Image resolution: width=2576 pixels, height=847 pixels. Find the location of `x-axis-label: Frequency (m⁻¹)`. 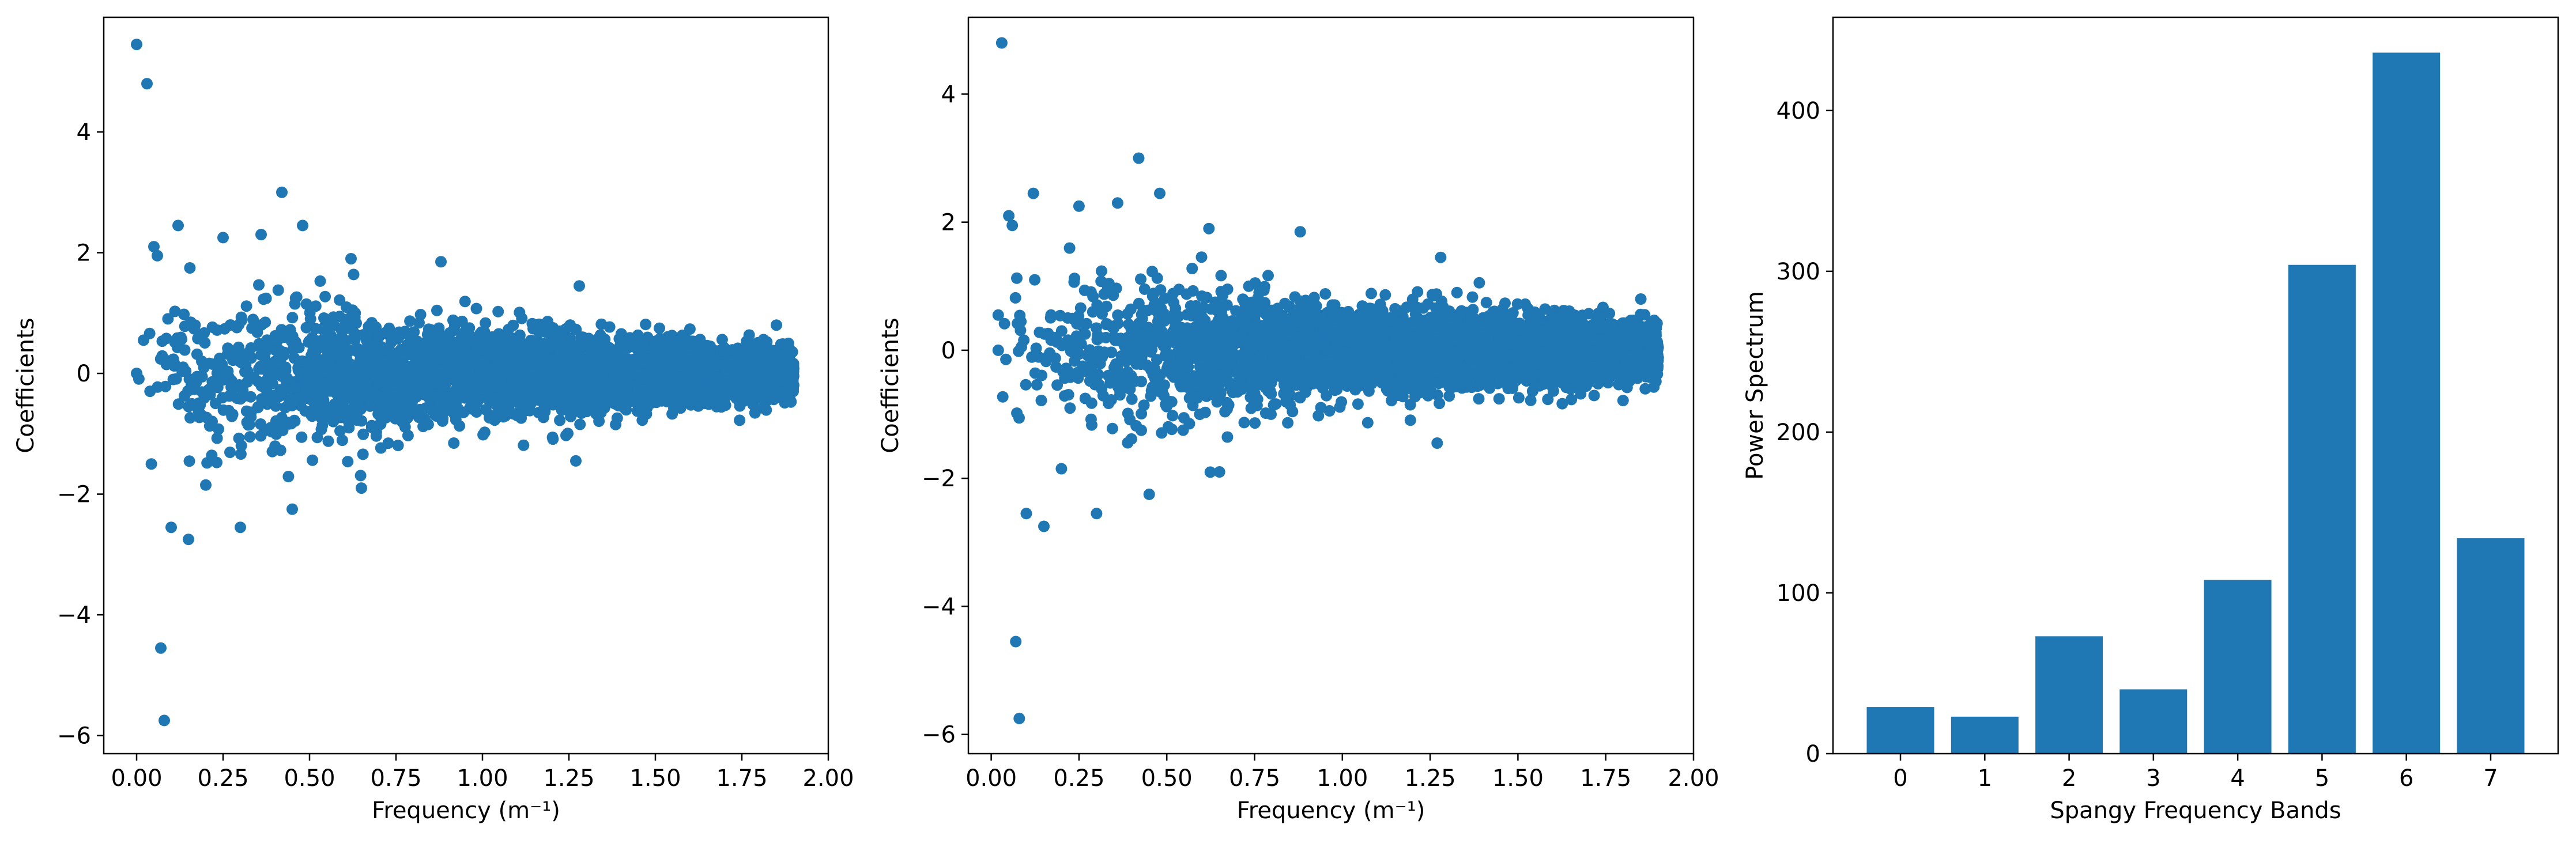

x-axis-label: Frequency (m⁻¹) is located at coordinates (466, 810).